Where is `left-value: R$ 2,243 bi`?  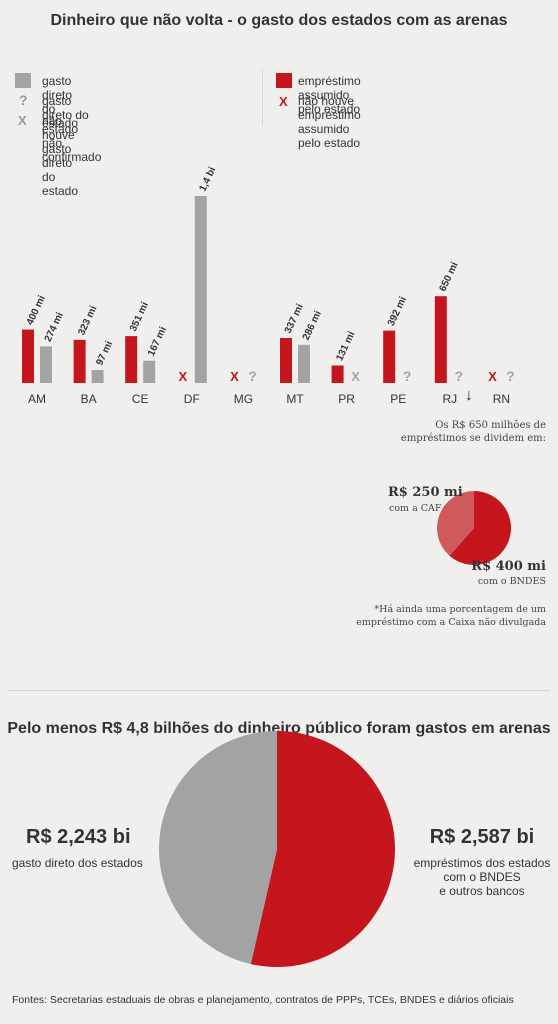 left-value: R$ 2,243 bi is located at coordinates (78, 837).